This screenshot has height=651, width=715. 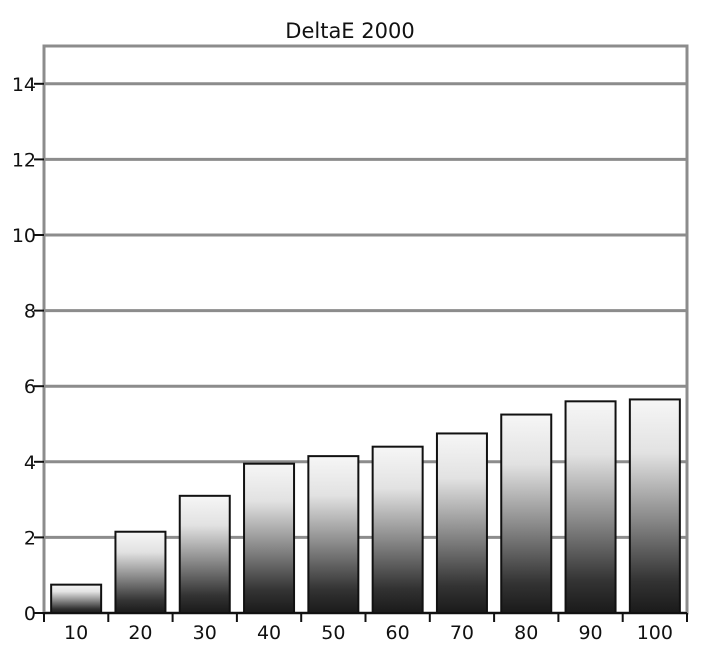 What do you see at coordinates (269, 633) in the screenshot?
I see `x-tick-label: 40` at bounding box center [269, 633].